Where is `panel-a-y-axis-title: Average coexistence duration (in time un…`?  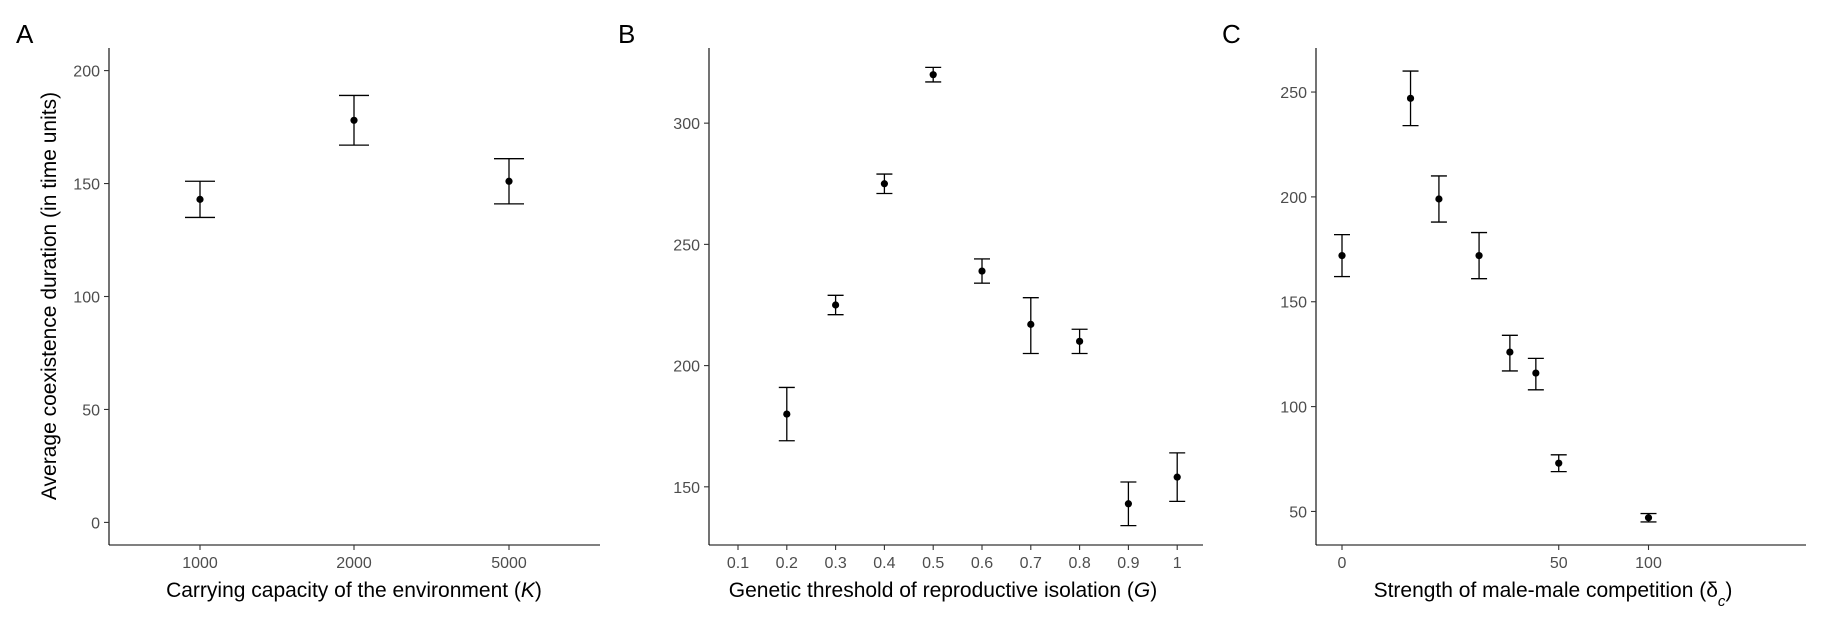
panel-a-y-axis-title: Average coexistence duration (in time un… is located at coordinates (49, 296).